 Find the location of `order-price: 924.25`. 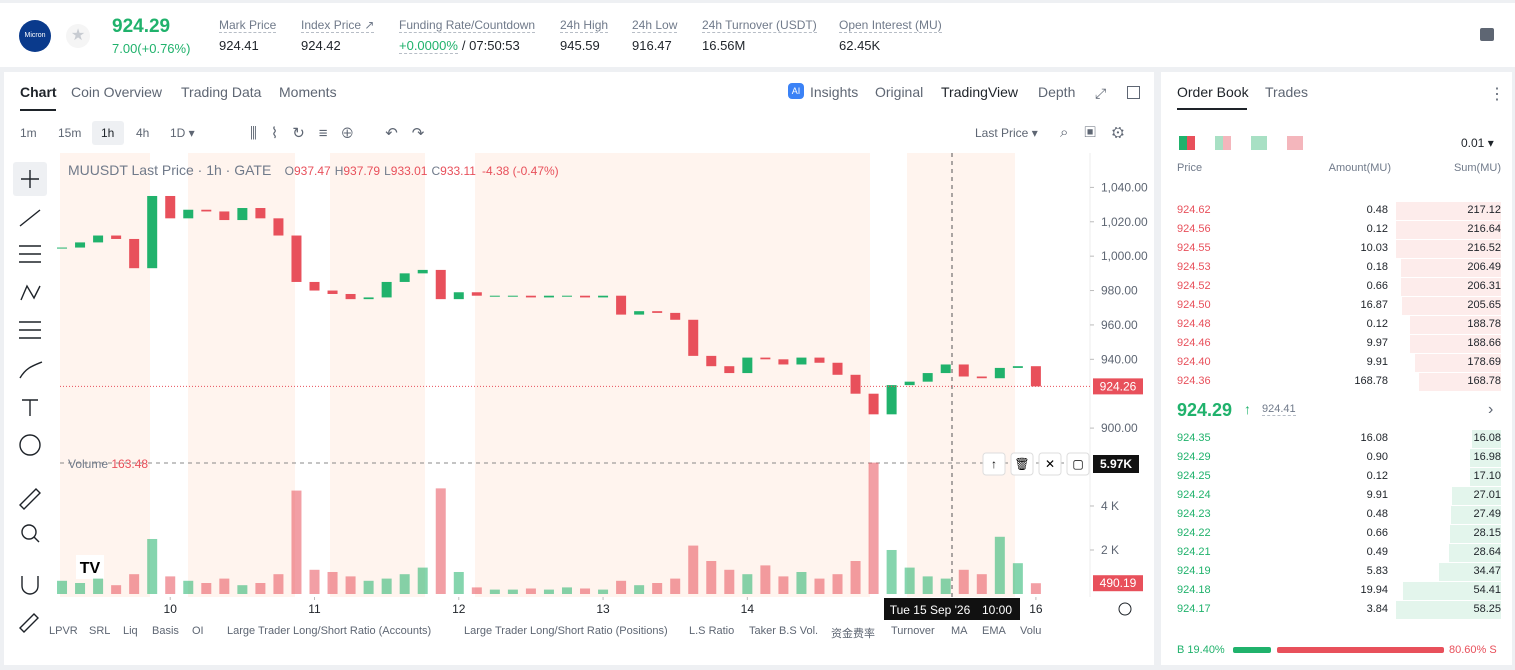

order-price: 924.25 is located at coordinates (1194, 476).